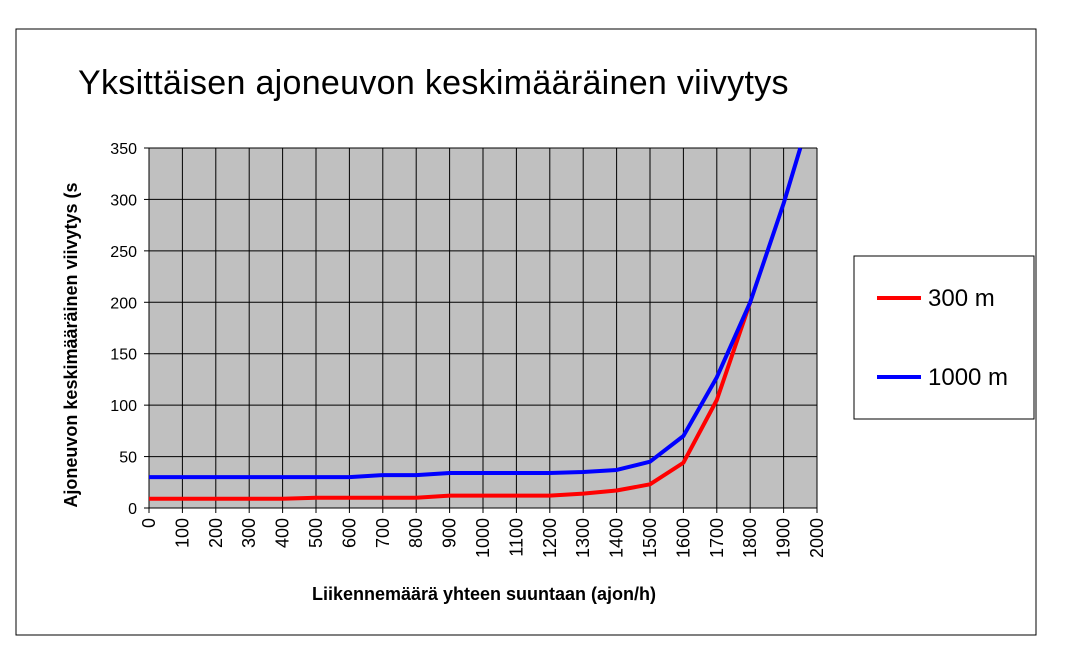 The image size is (1086, 651). What do you see at coordinates (132, 509) in the screenshot?
I see `y-tick-label: 0` at bounding box center [132, 509].